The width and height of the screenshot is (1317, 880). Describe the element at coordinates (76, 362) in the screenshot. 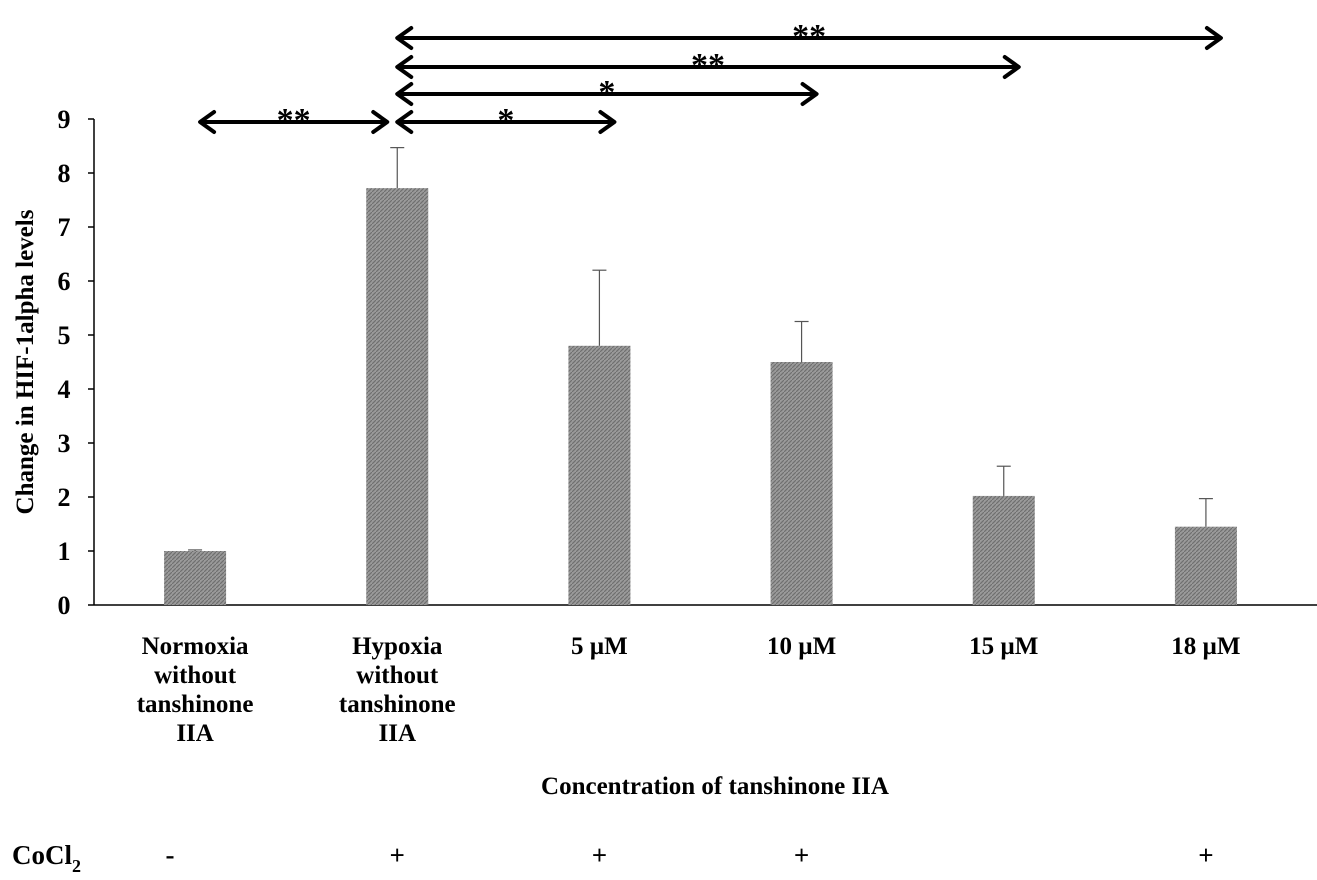

I see `y-axis: 0 1 2 3 4 5 6 7 8 9` at that location.